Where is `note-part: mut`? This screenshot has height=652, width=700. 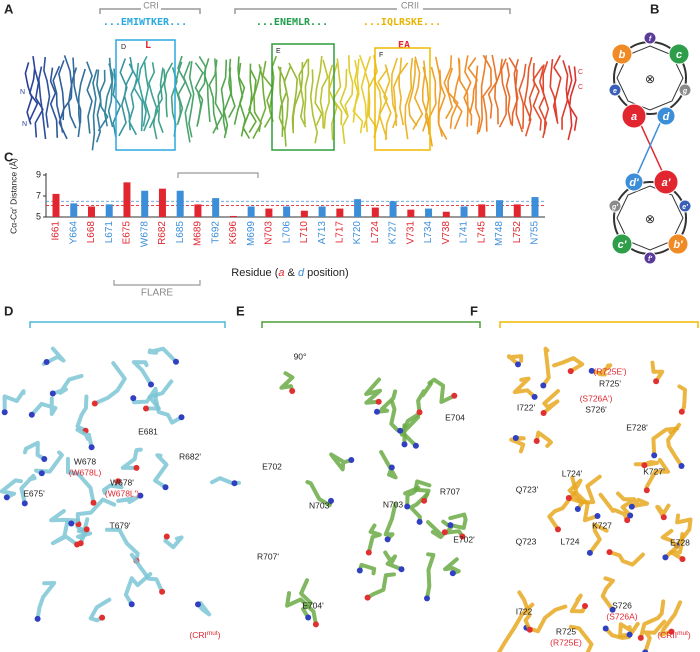 note-part: mut is located at coordinates (682, 633).